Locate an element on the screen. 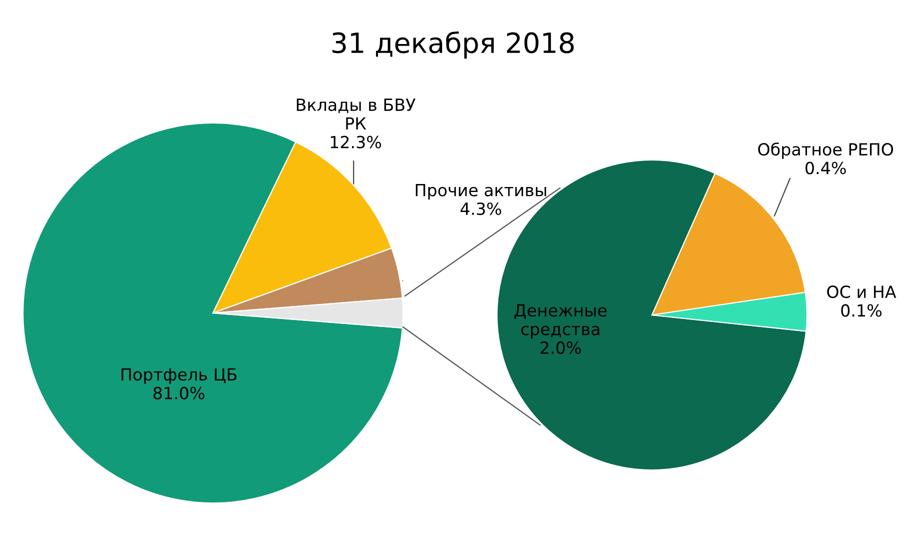 This screenshot has width=906, height=559. data-label: 81.0% is located at coordinates (178, 393).